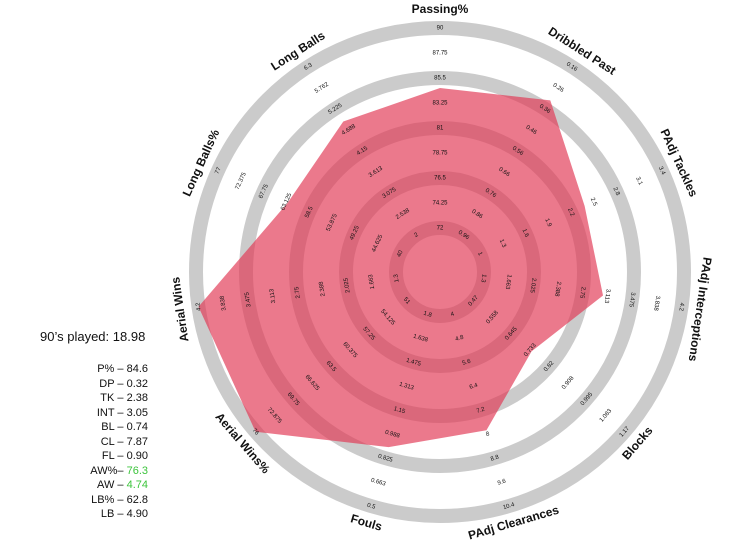  What do you see at coordinates (137, 485) in the screenshot?
I see `stat-value: 4.74` at bounding box center [137, 485].